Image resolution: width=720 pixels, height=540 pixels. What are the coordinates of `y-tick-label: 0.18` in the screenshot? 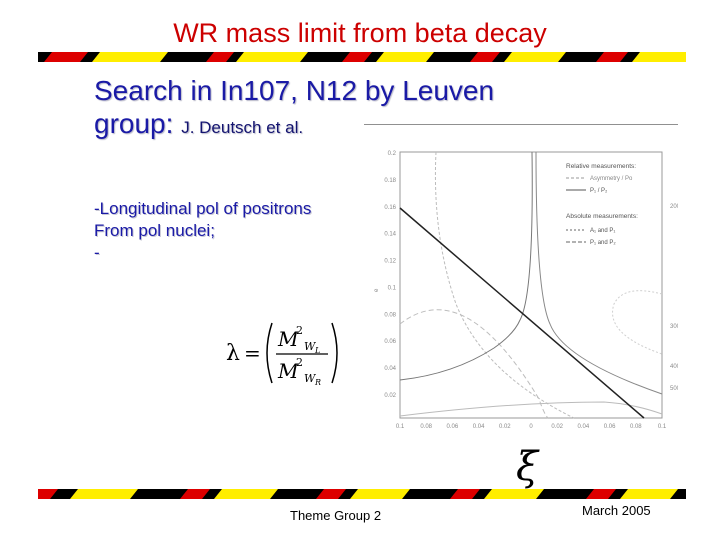 It's located at (390, 181).